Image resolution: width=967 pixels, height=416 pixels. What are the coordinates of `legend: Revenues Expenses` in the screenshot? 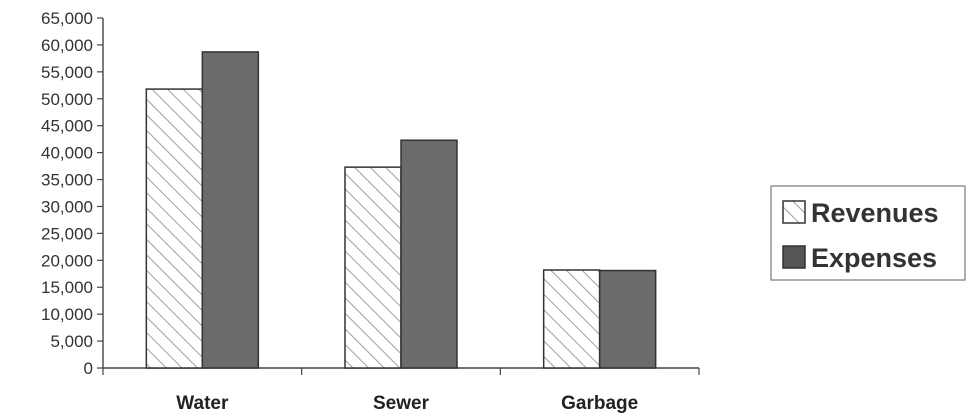 It's located at (868, 233).